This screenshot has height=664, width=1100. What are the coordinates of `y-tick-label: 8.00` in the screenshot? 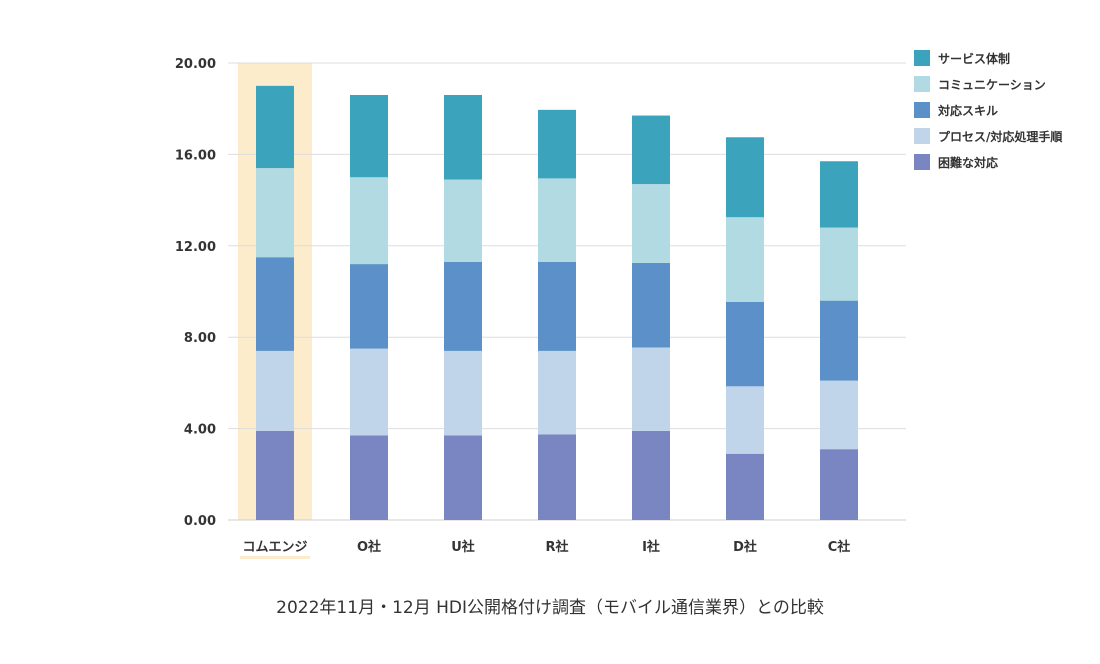 It's located at (200, 338).